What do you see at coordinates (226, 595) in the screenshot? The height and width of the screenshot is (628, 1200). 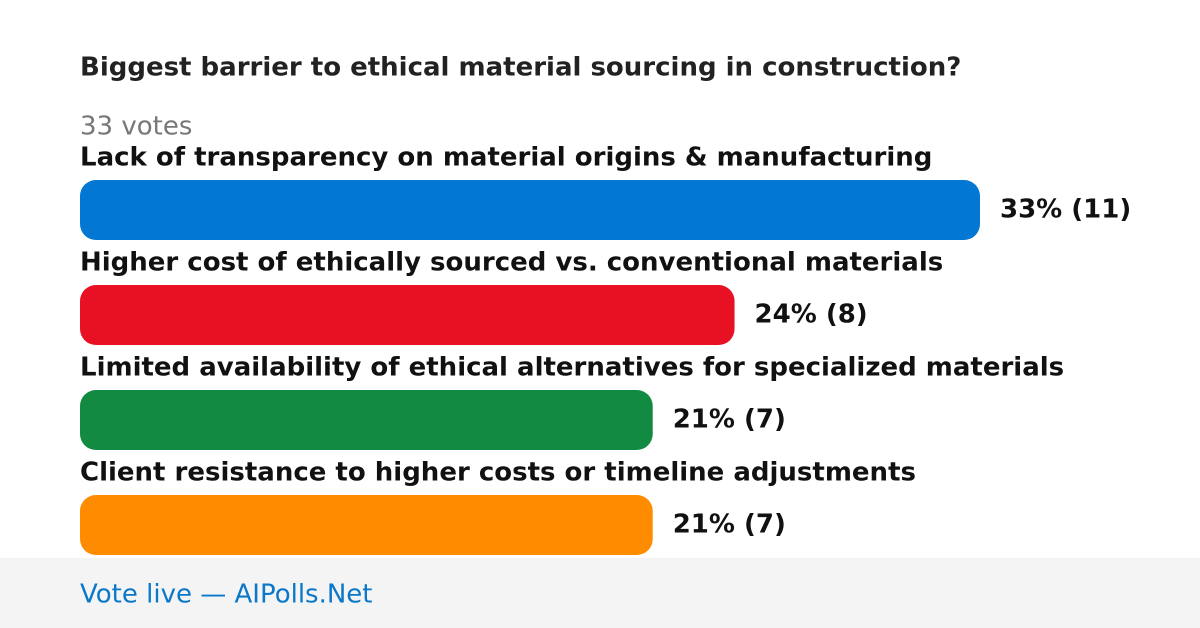 I see `footer-link: Vote live — AIPolls.Net` at bounding box center [226, 595].